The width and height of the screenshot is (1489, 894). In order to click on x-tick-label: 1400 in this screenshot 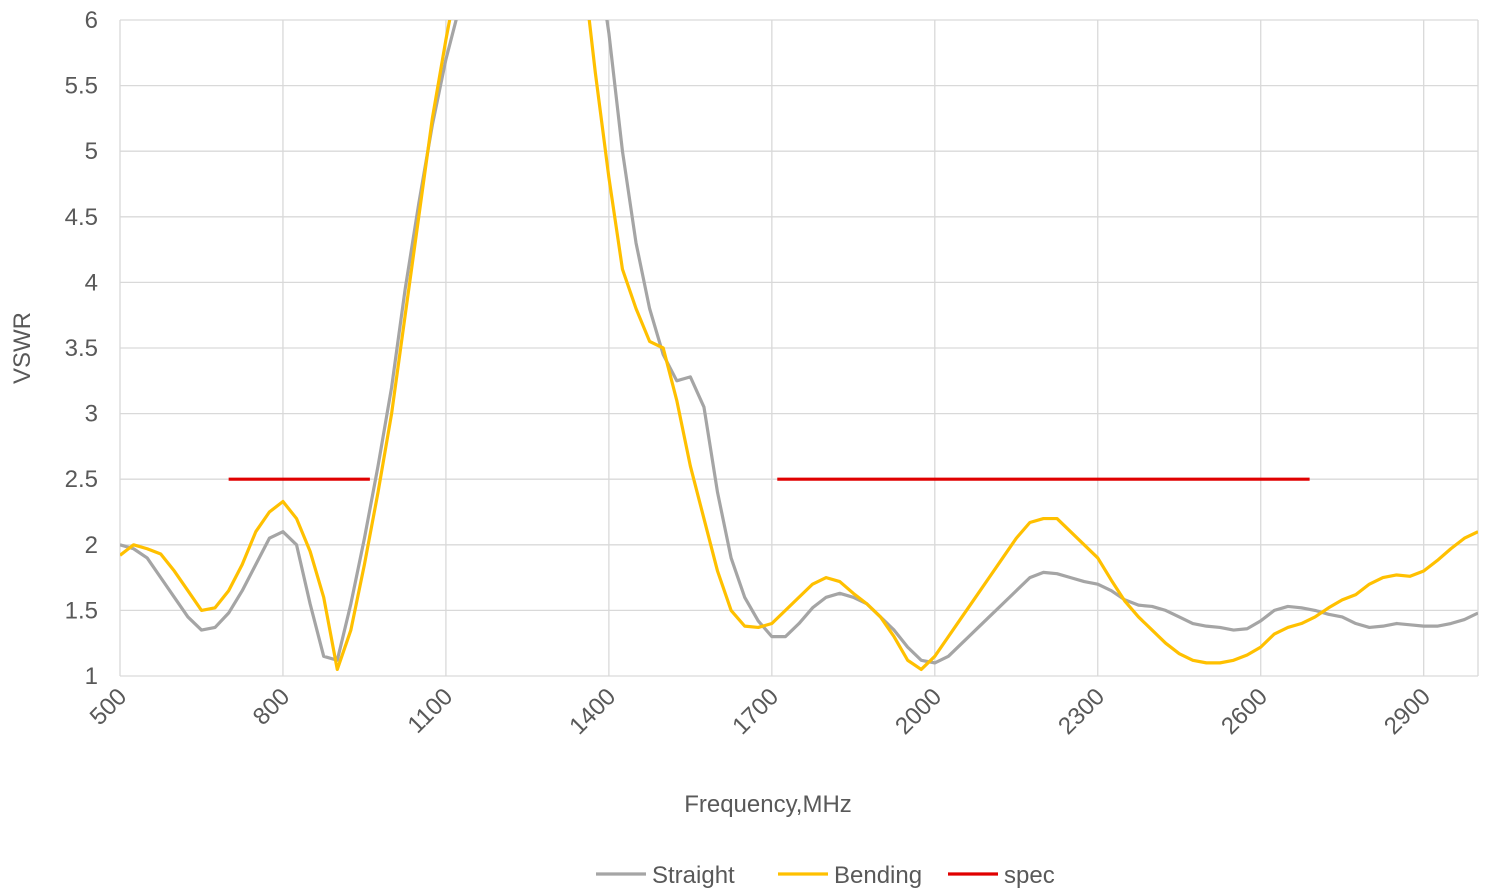, I will do `click(592, 711)`.